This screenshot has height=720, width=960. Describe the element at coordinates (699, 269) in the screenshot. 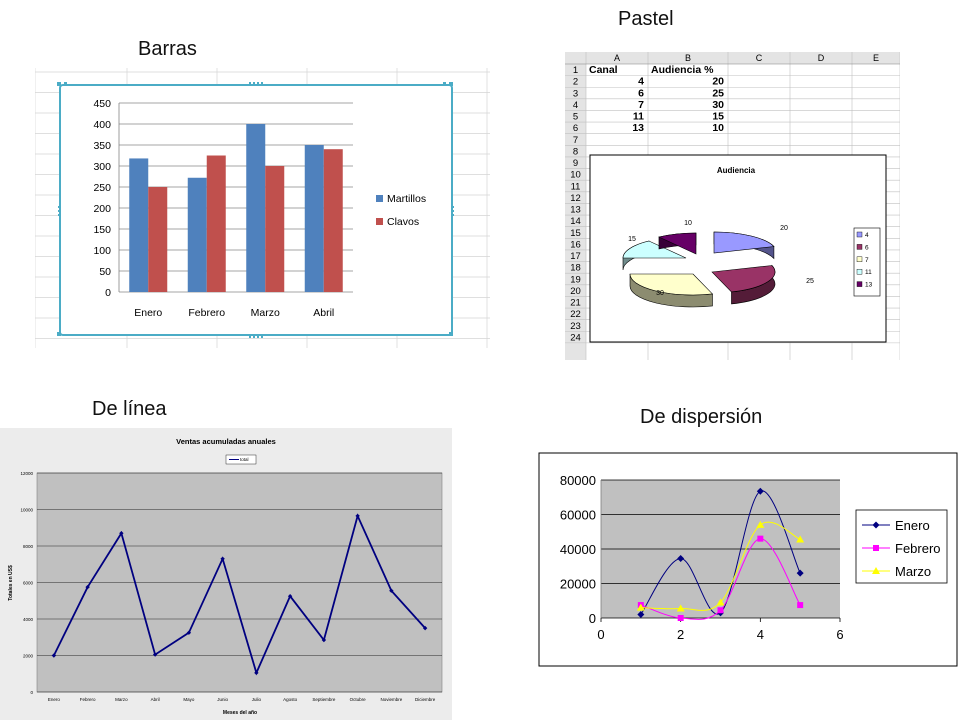

I see `pie-slices` at that location.